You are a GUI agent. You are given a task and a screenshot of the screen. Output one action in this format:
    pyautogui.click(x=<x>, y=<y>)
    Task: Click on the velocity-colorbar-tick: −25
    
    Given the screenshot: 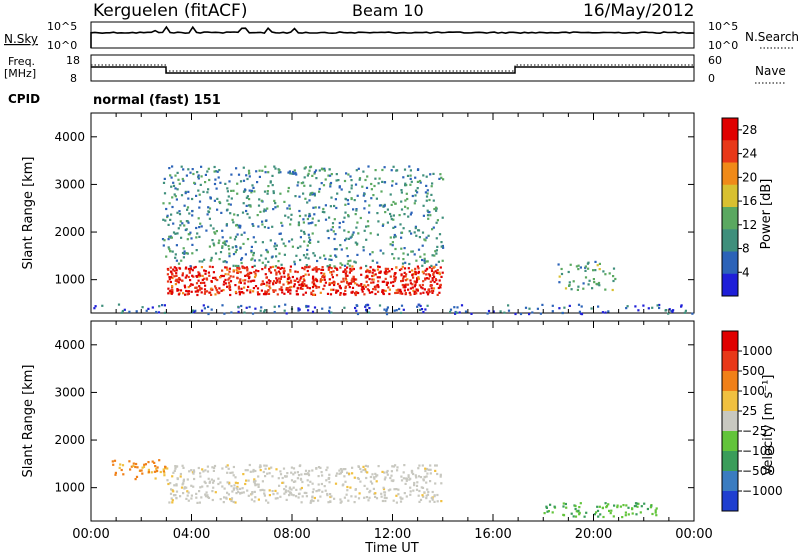 What is the action you would take?
    pyautogui.click(x=754, y=431)
    